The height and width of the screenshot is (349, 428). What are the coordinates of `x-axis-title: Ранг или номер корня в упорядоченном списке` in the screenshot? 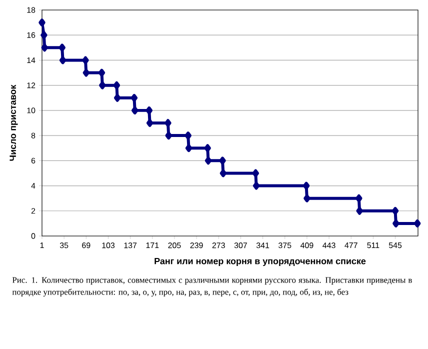 It's located at (260, 262).